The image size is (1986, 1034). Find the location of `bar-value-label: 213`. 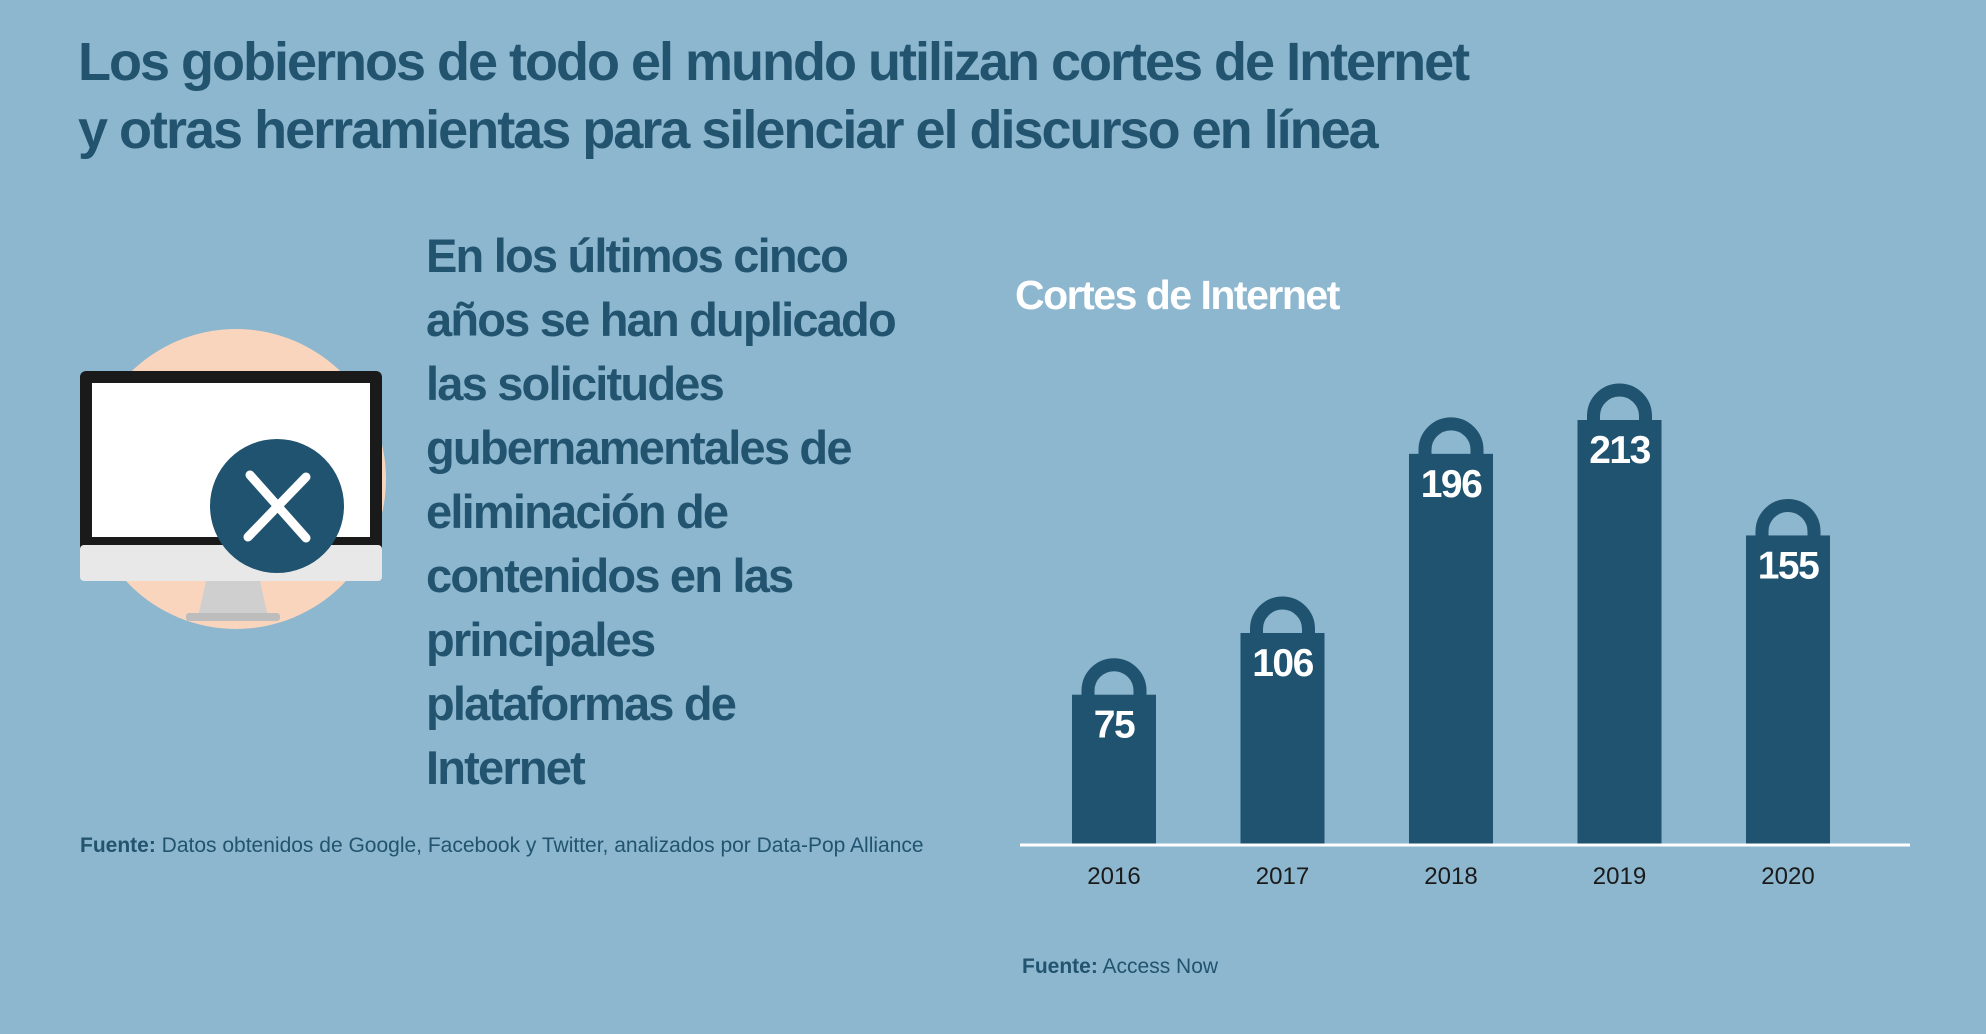

bar-value-label: 213 is located at coordinates (1619, 450).